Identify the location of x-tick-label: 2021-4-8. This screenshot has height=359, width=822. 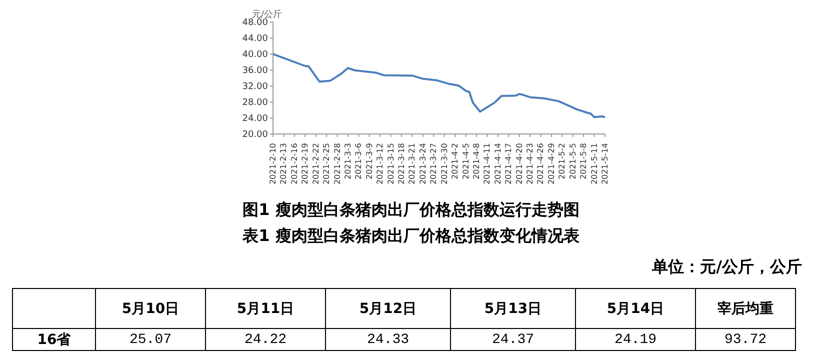
(476, 161).